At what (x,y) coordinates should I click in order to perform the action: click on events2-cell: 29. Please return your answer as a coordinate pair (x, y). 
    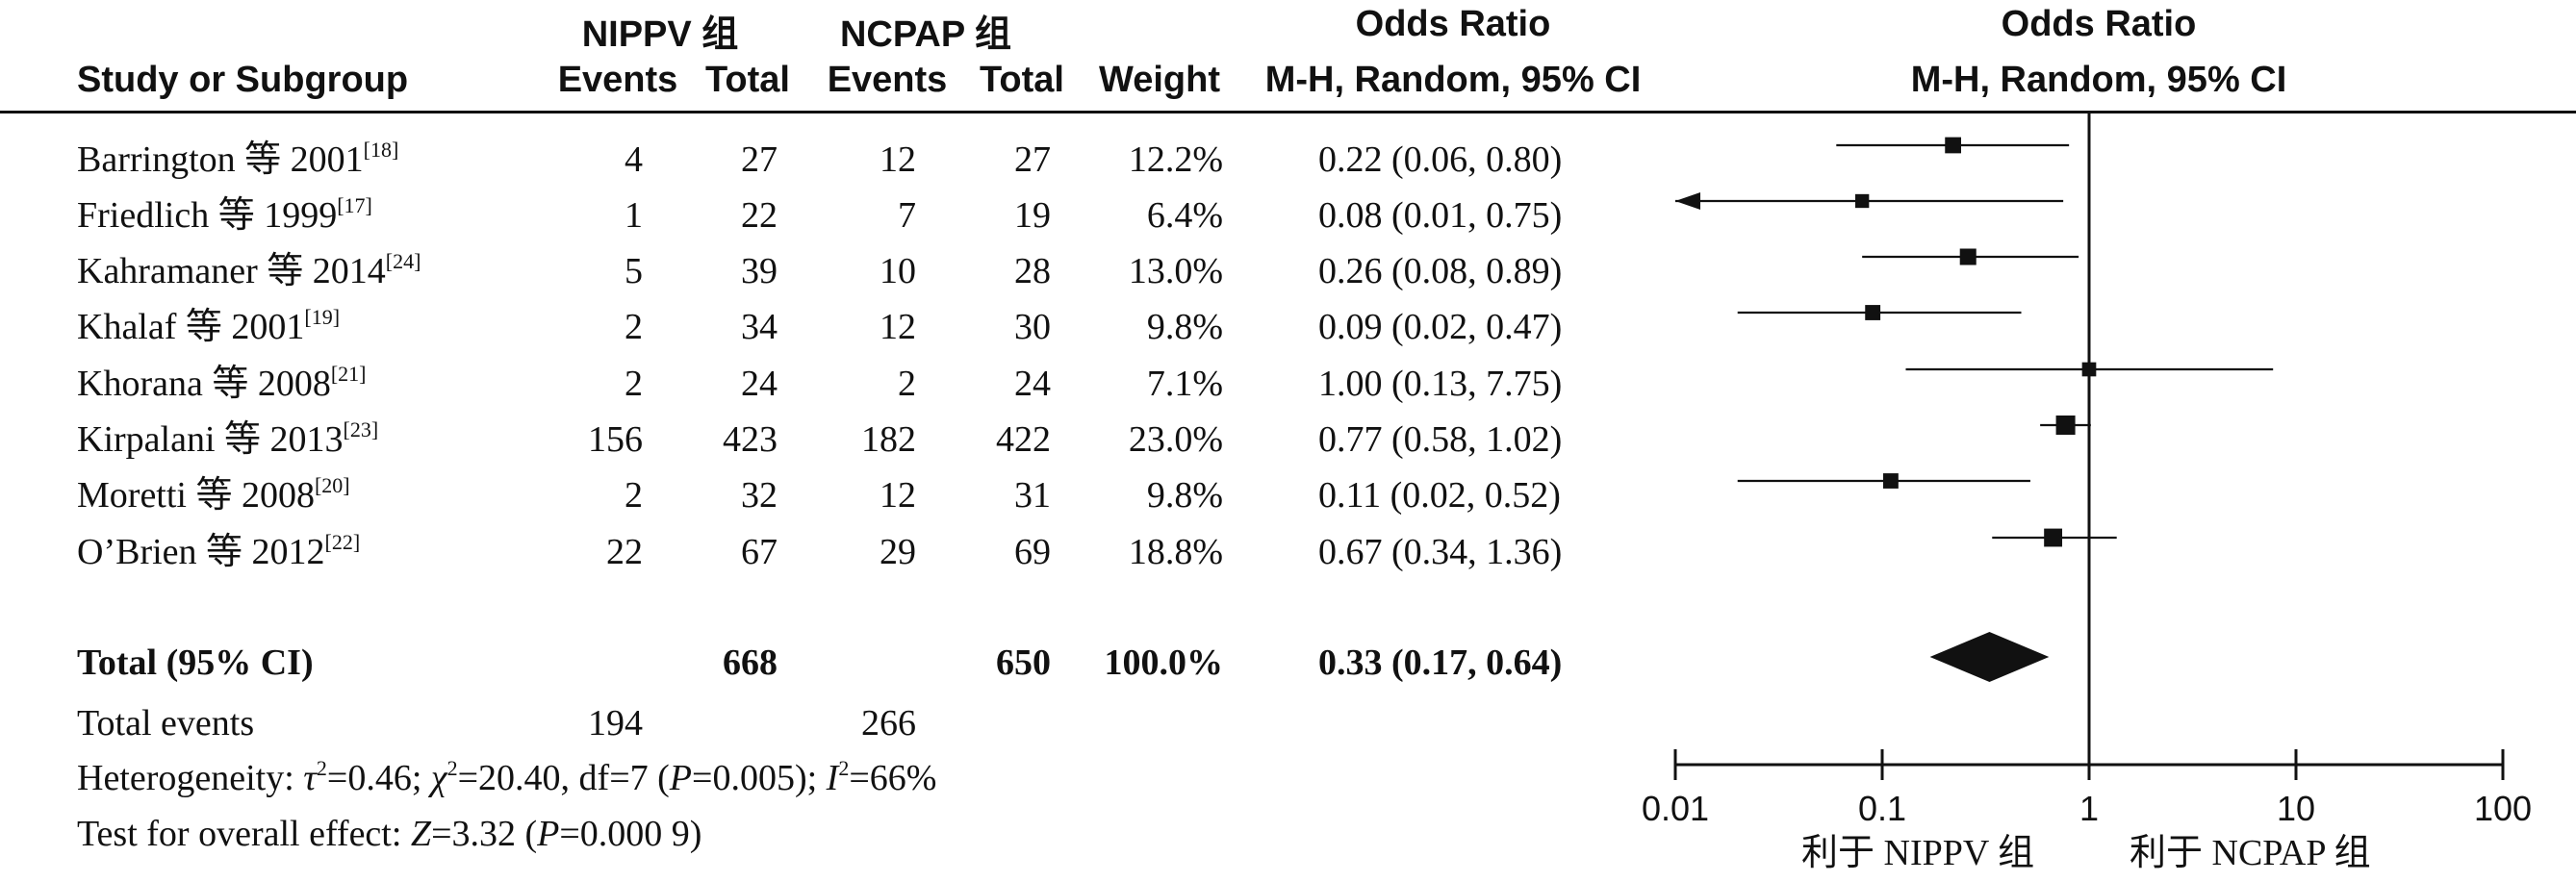
    Looking at the image, I should click on (898, 552).